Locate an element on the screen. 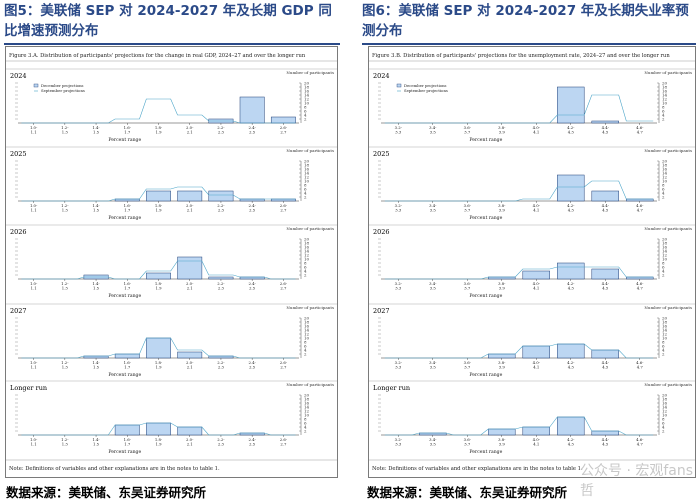 The width and height of the screenshot is (700, 501). x-tick-label-line: 1.2- is located at coordinates (65, 362).